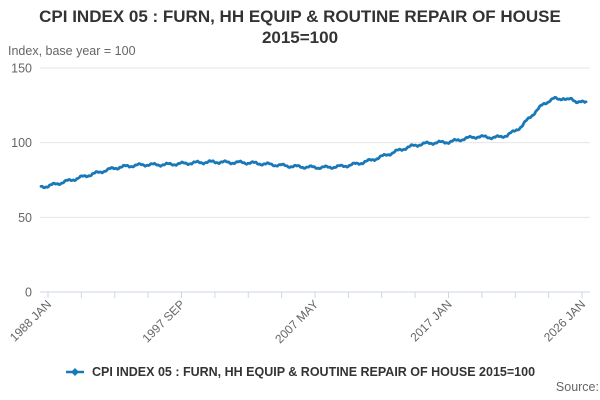 This screenshot has height=400, width=600. I want to click on x-tick-label: 2017 JAN, so click(430, 320).